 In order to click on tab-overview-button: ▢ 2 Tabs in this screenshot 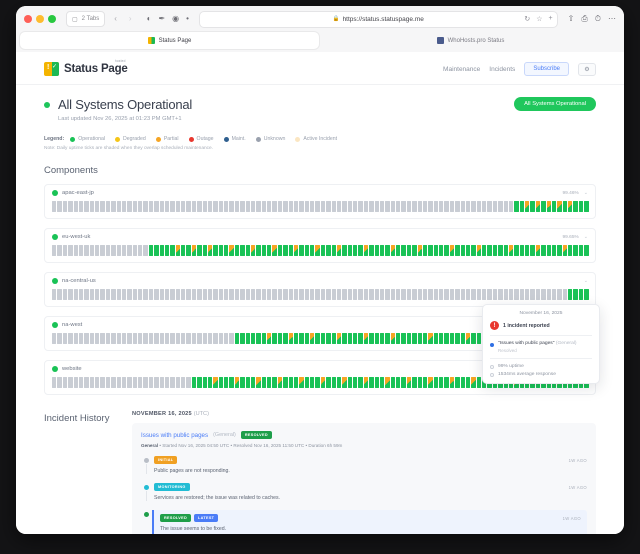, I will do `click(86, 19)`.